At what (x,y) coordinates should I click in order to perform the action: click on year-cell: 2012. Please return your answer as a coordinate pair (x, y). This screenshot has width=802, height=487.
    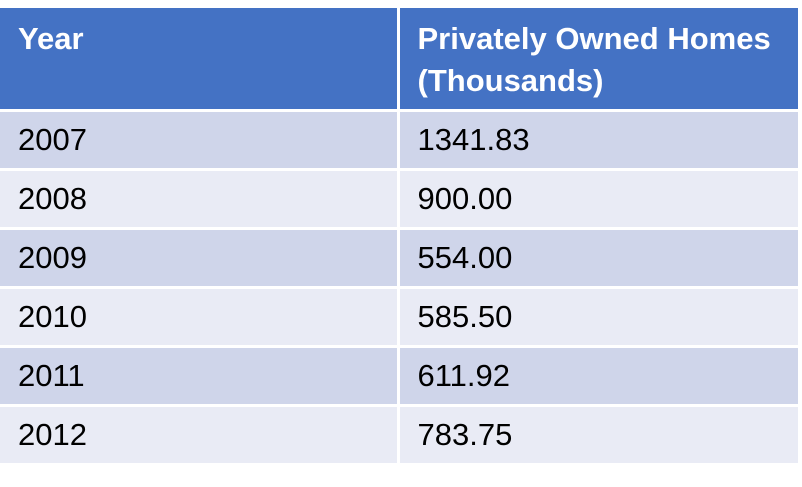
    Looking at the image, I should click on (200, 434).